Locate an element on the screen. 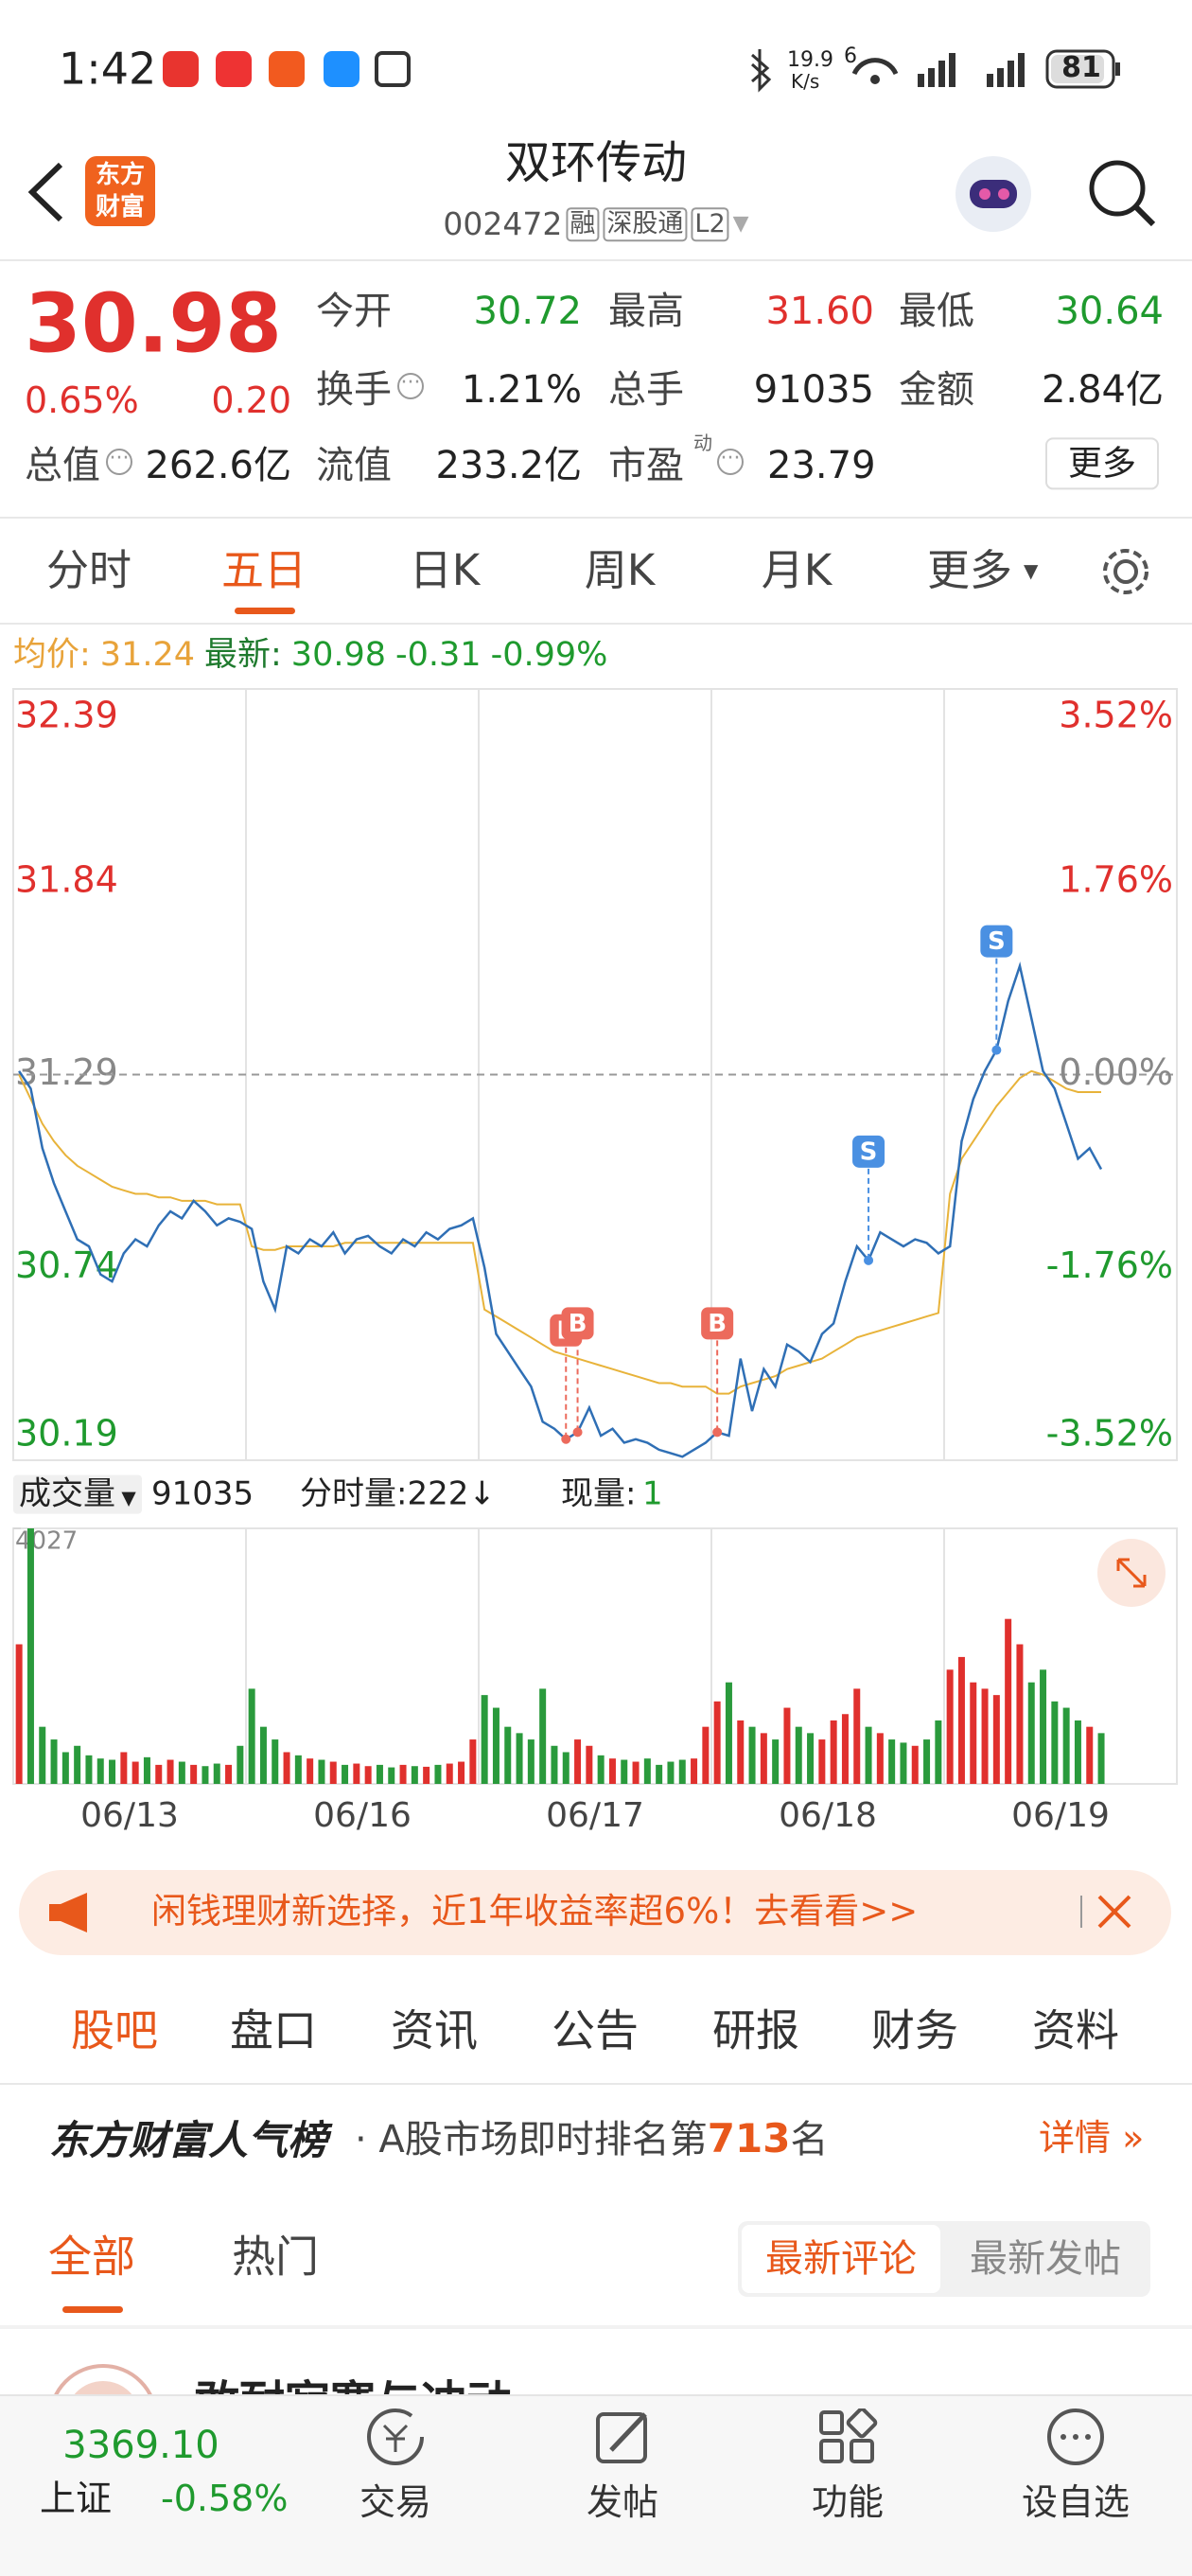 The height and width of the screenshot is (2576, 1192). sort-option: 最新发帖 is located at coordinates (1045, 2259).